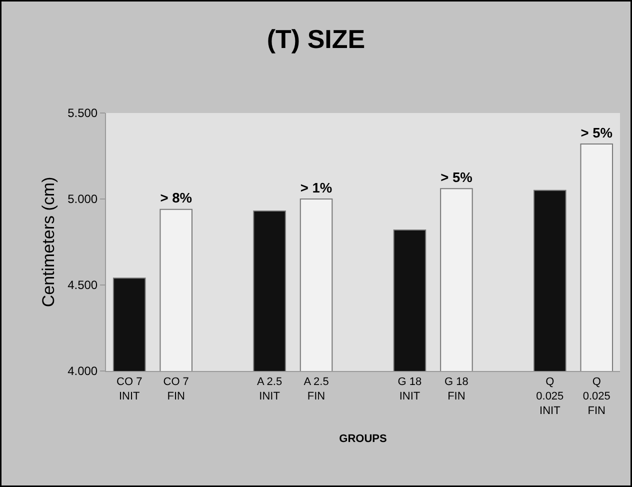  Describe the element at coordinates (410, 389) in the screenshot. I see `x-tick-label: G 18 INIT` at that location.